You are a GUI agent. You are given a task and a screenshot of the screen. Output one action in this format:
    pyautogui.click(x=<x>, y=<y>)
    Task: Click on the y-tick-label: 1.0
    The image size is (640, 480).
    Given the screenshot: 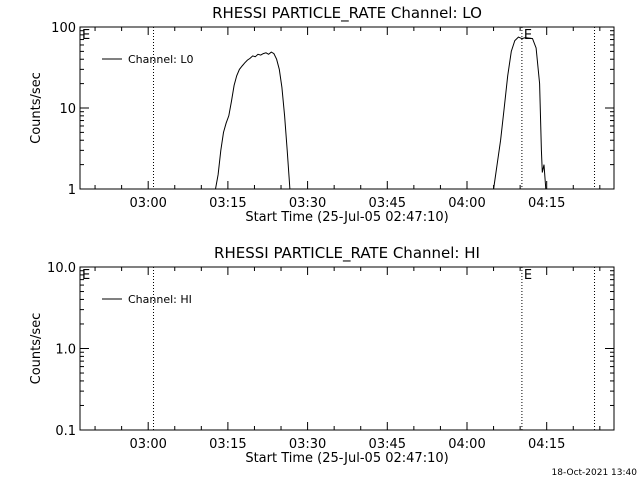 What is the action you would take?
    pyautogui.click(x=65, y=350)
    